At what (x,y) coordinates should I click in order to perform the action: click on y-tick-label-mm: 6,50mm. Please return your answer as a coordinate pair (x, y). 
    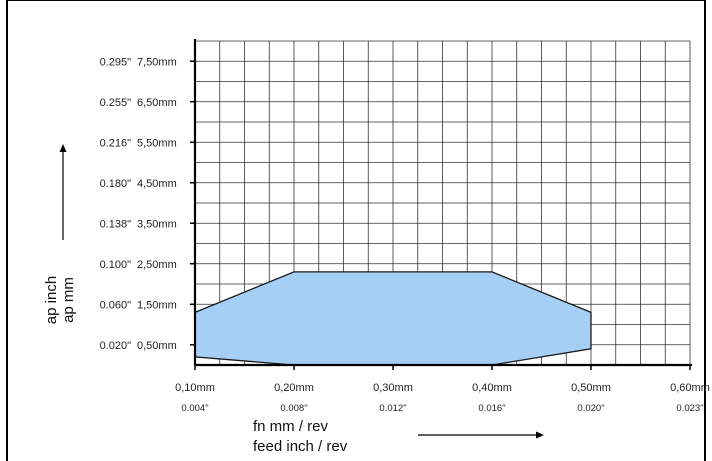
    Looking at the image, I should click on (157, 103).